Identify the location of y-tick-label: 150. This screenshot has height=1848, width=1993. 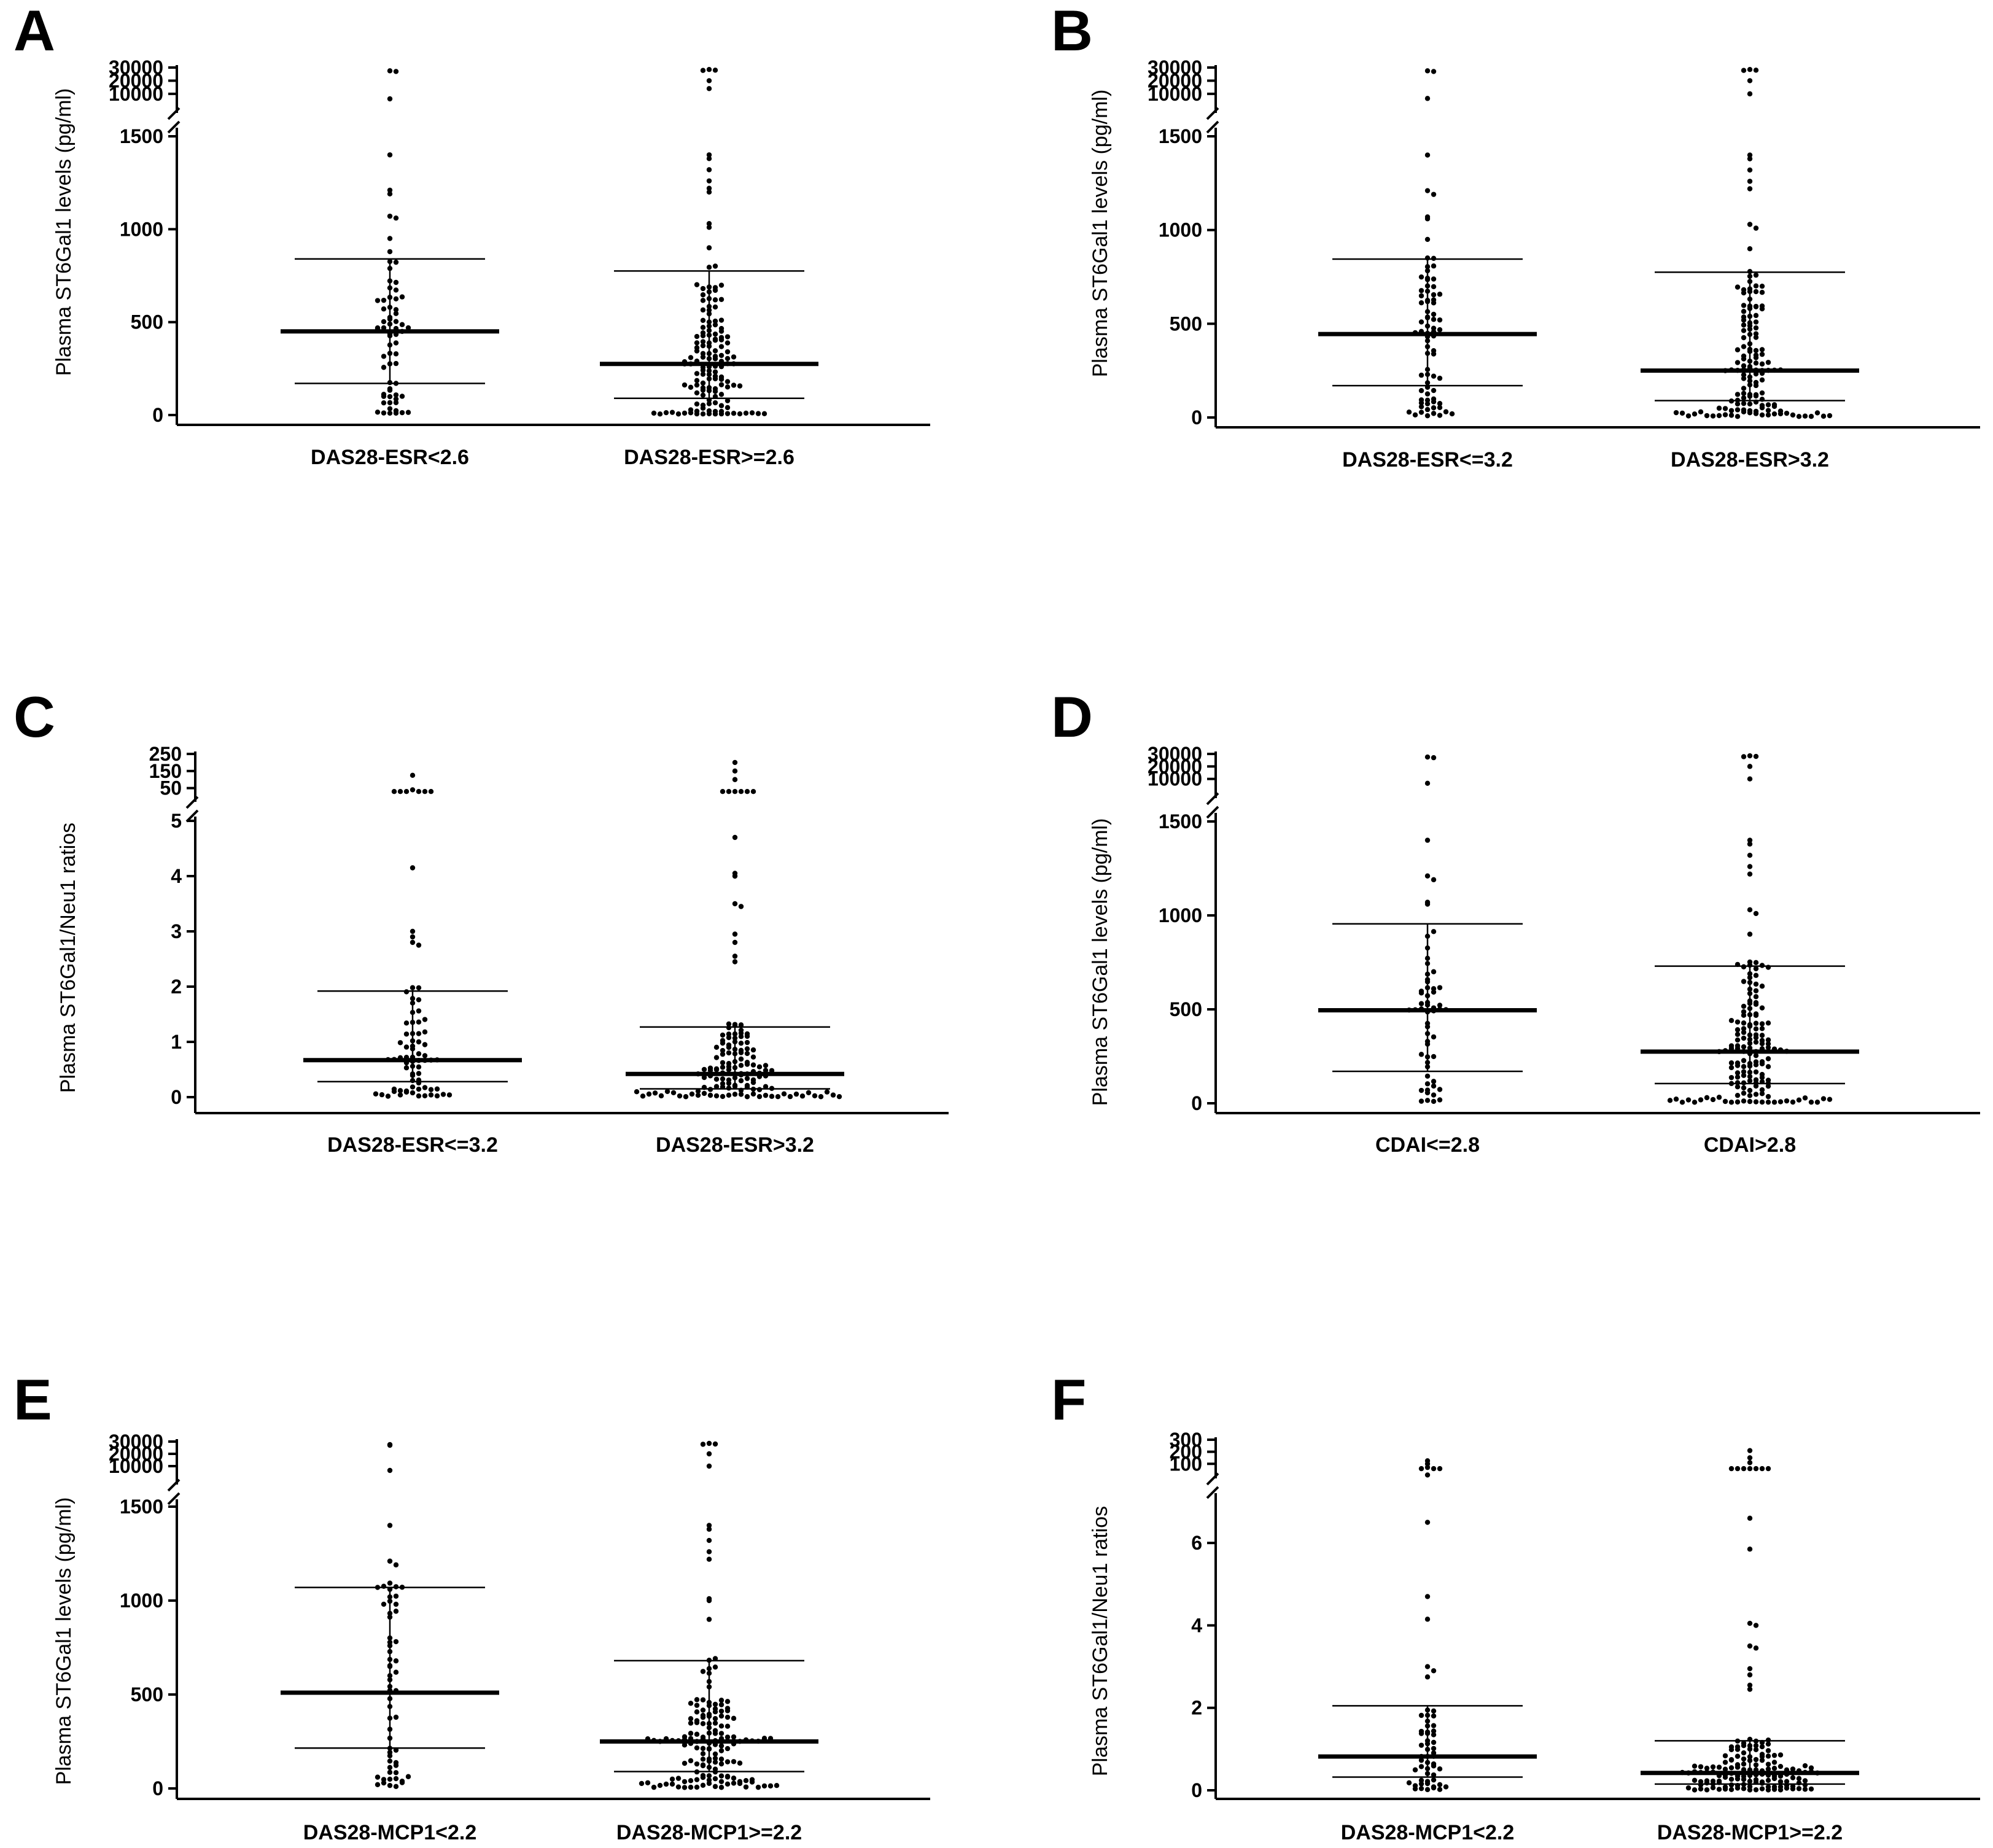
(165, 771).